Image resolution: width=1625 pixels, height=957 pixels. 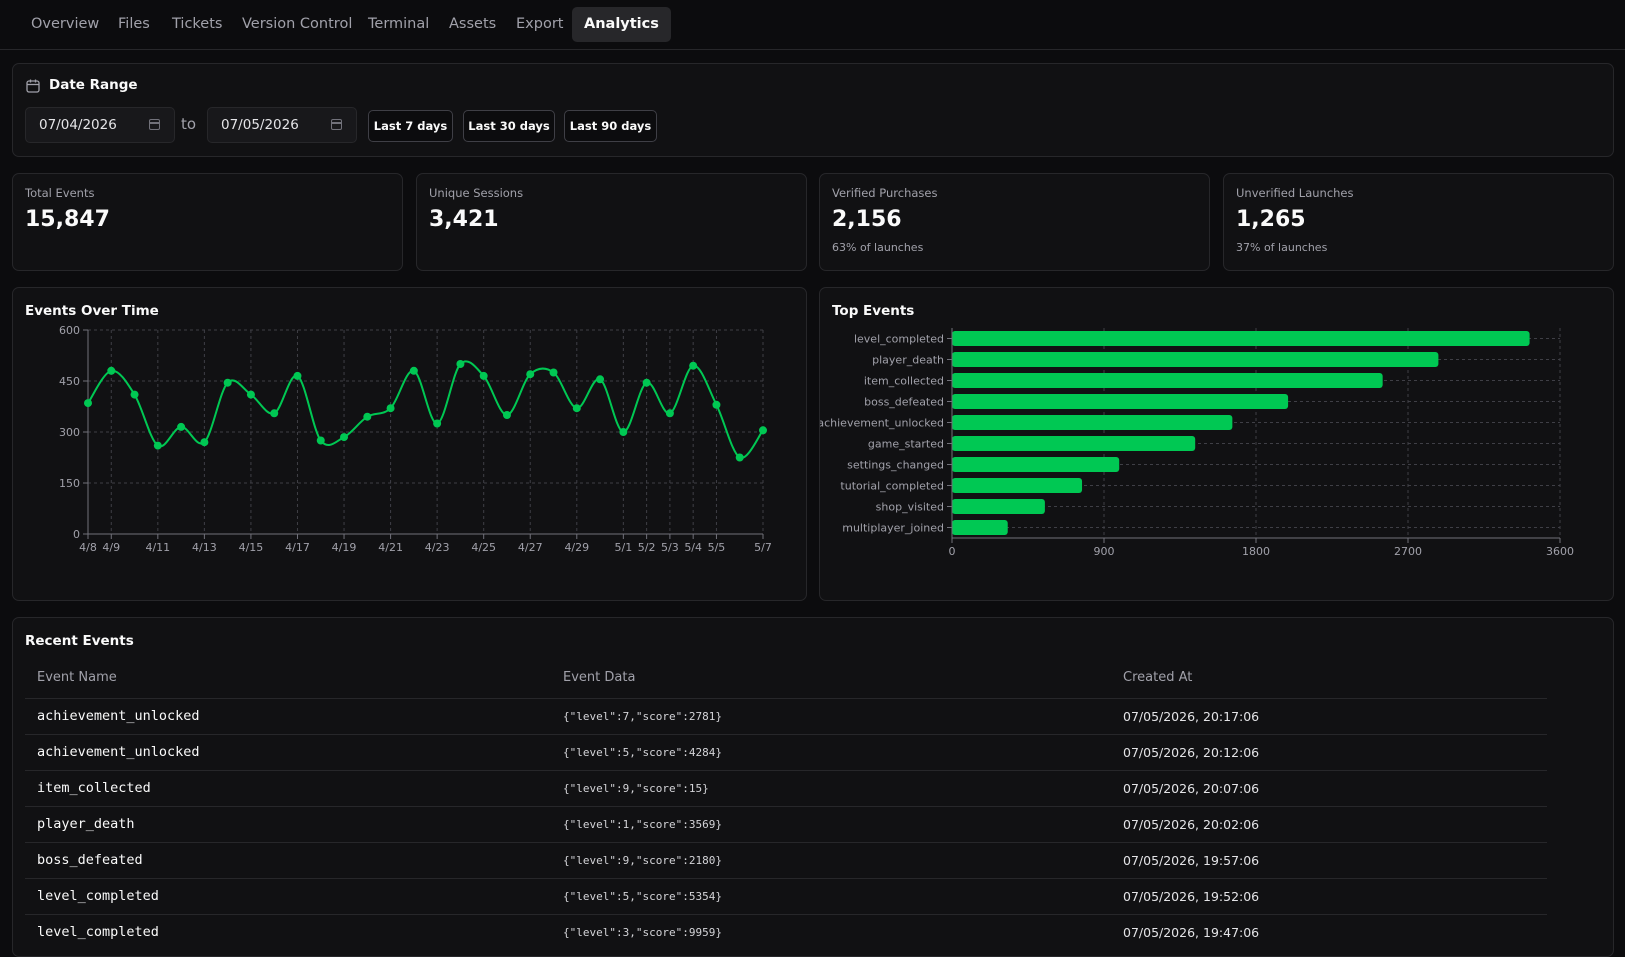 I want to click on column-header-event-name: Event Name, so click(x=77, y=677).